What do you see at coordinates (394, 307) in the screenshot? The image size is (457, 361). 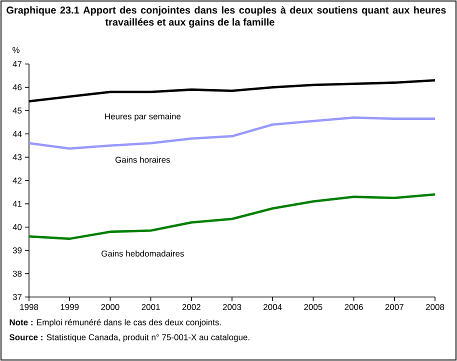 I see `x-tick-label: 2007` at bounding box center [394, 307].